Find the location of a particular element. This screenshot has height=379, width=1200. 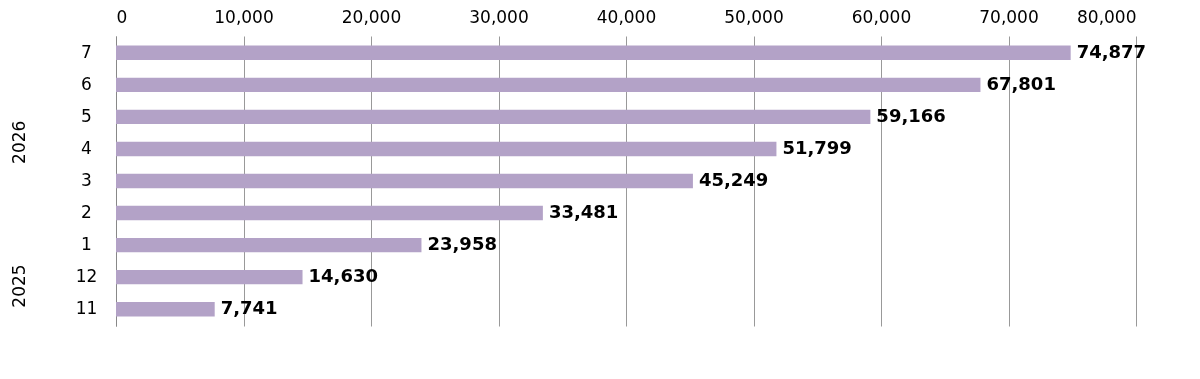

x-tick-label: 10,000 is located at coordinates (244, 16).